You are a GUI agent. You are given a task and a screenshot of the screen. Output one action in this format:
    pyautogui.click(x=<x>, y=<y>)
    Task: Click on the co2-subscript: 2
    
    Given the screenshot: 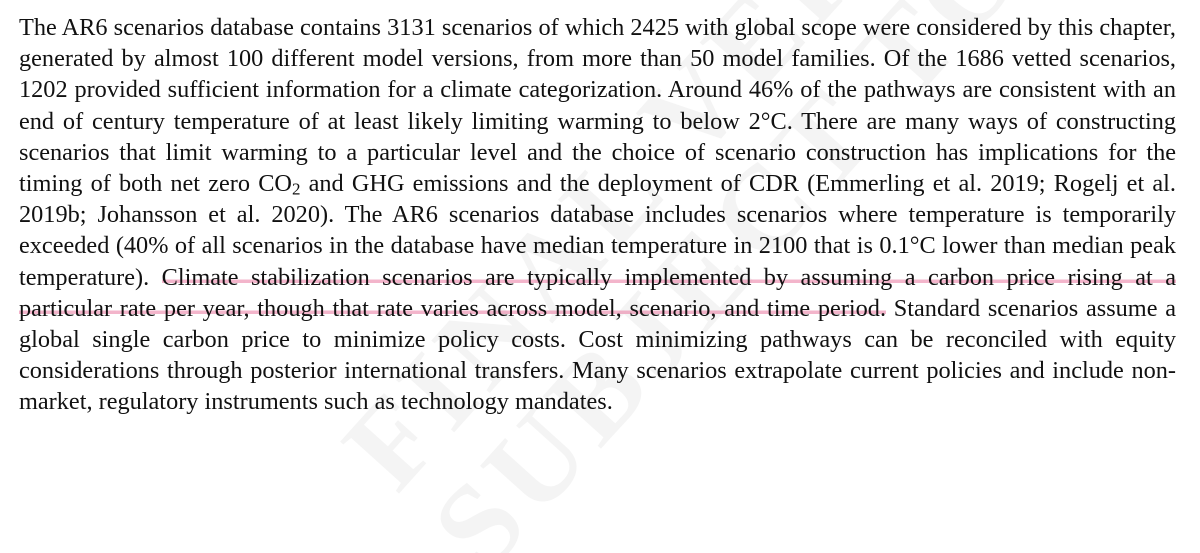 What is the action you would take?
    pyautogui.click(x=296, y=189)
    